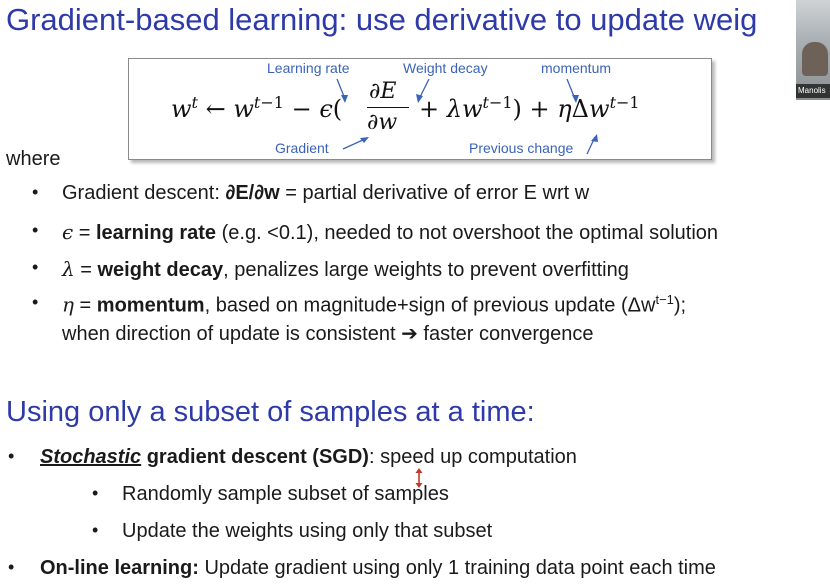 This screenshot has width=830, height=586. What do you see at coordinates (529, 108) in the screenshot?
I see `equation-tail: + λwt−1) + ηΔwt−1` at bounding box center [529, 108].